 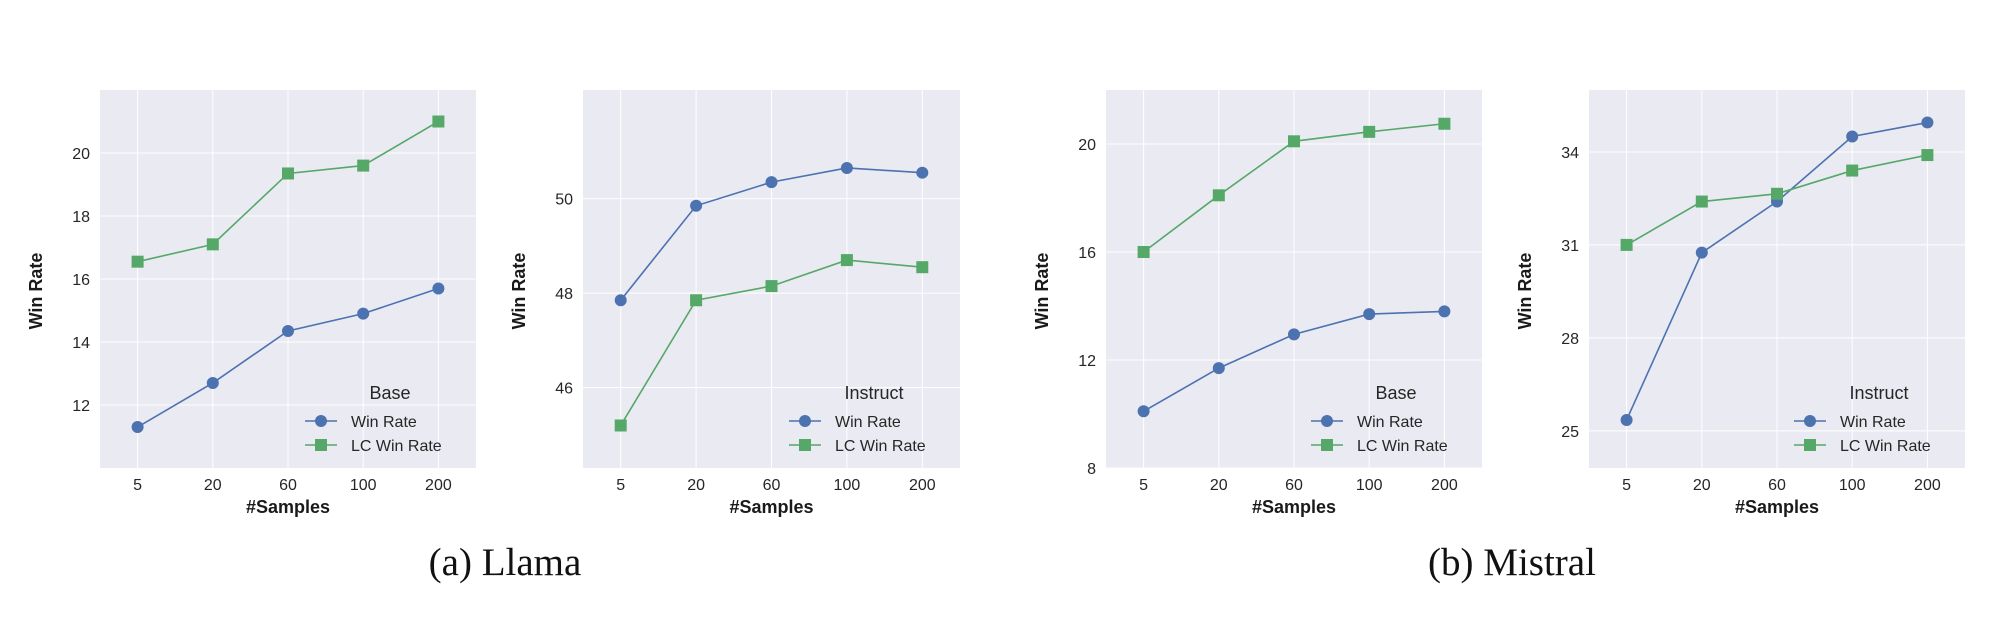 I want to click on caption-llama: (a) Llama, so click(x=505, y=562).